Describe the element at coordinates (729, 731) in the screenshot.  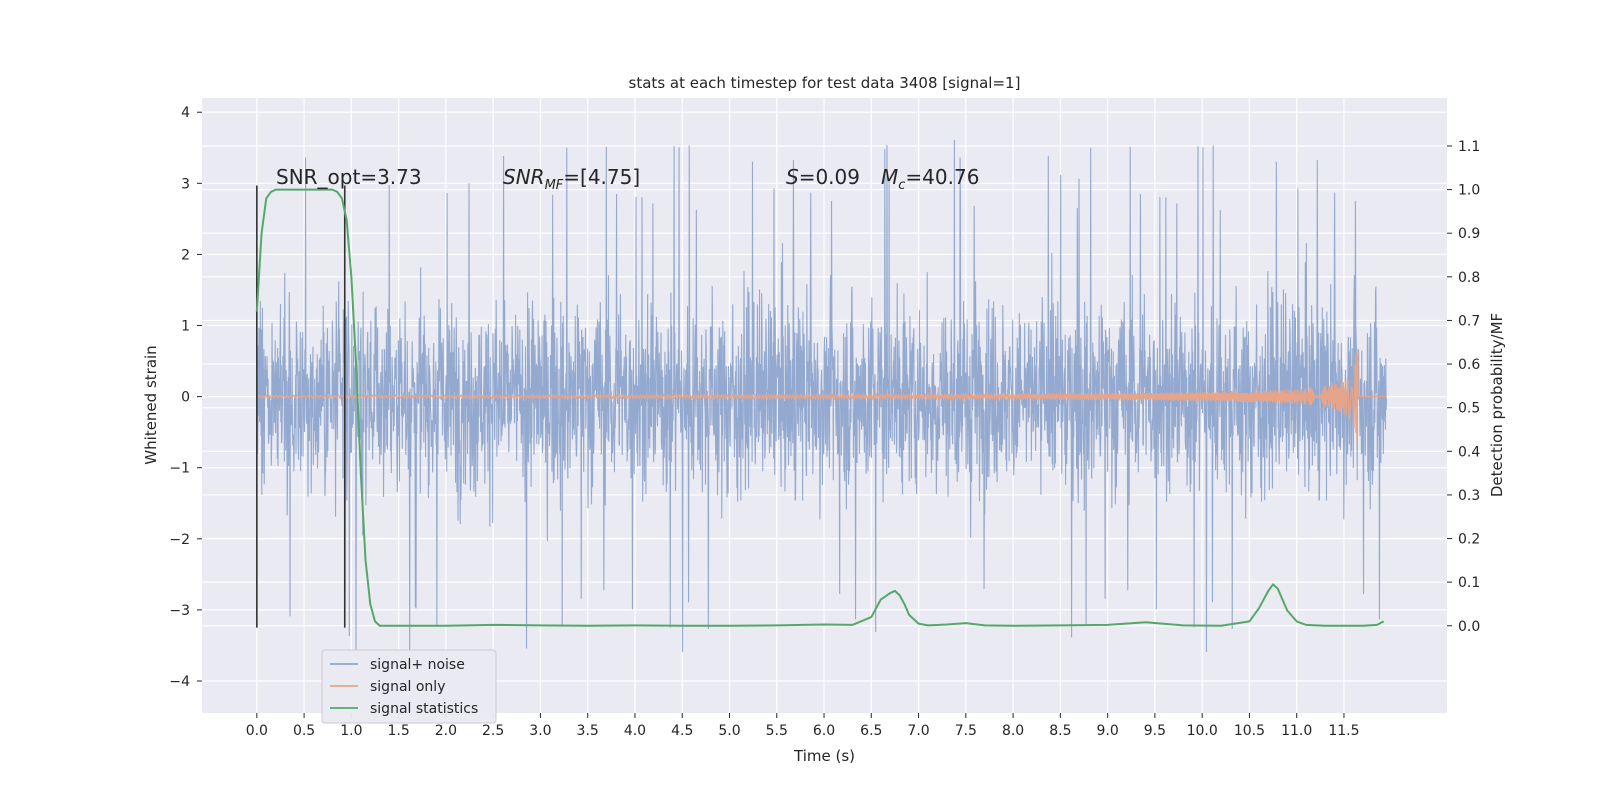
I see `x-tick-label-10: 5.0` at that location.